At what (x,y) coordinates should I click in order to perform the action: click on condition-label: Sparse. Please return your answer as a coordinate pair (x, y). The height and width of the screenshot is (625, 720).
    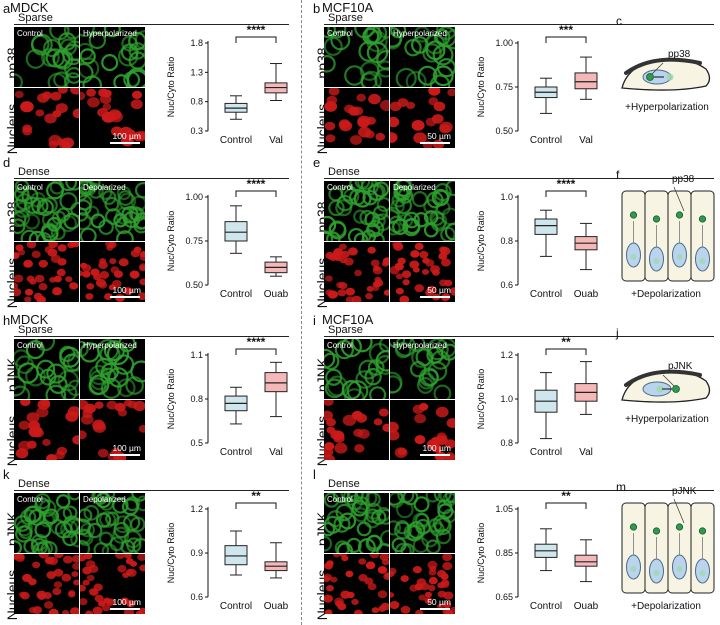
    Looking at the image, I should click on (345, 18).